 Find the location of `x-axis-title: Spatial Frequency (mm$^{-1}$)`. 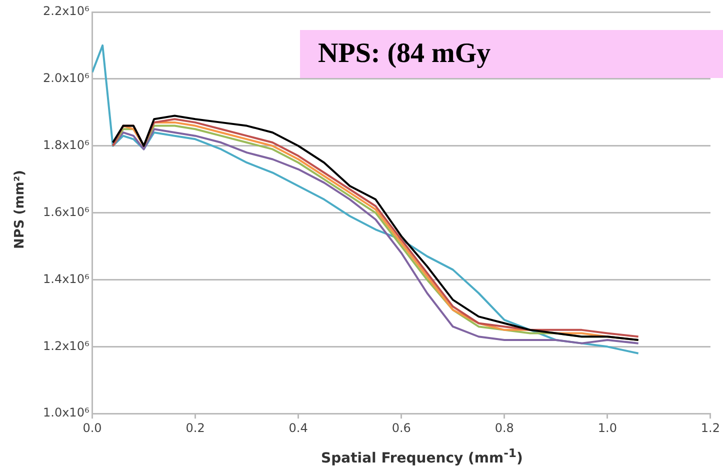

x-axis-title: Spatial Frequency (mm$^{-1}$) is located at coordinates (422, 456).